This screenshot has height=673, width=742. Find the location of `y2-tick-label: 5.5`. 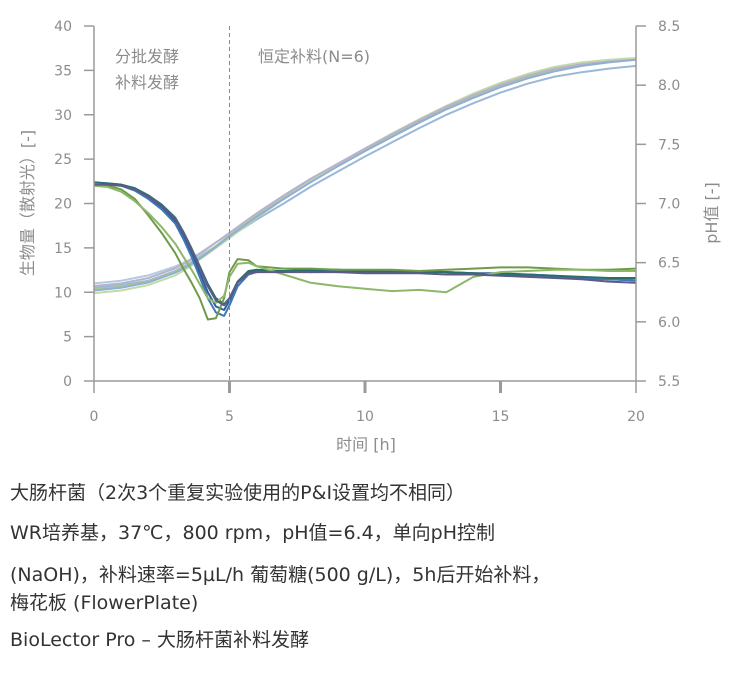

y2-tick-label: 5.5 is located at coordinates (669, 382).